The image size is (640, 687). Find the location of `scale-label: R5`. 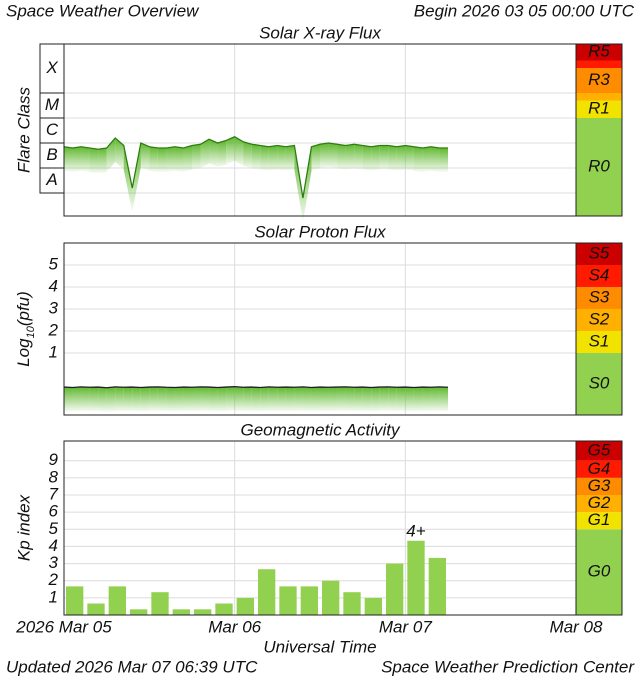

scale-label: R5 is located at coordinates (599, 51).